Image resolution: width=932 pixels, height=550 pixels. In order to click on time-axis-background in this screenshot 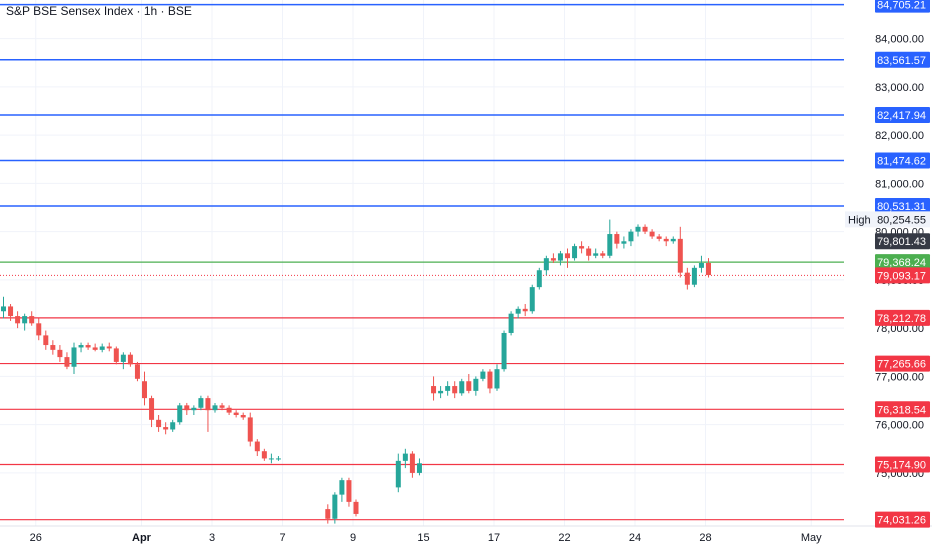, I will do `click(466, 538)`.